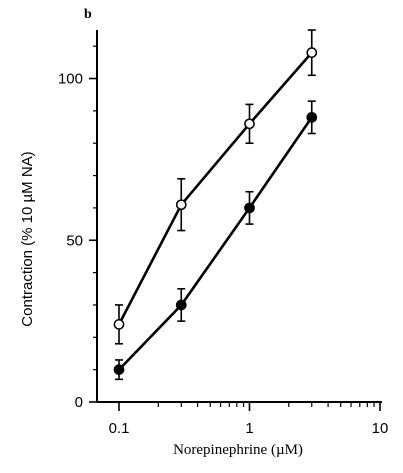 The image size is (403, 473). Describe the element at coordinates (249, 428) in the screenshot. I see `x-tick-label: 1` at that location.